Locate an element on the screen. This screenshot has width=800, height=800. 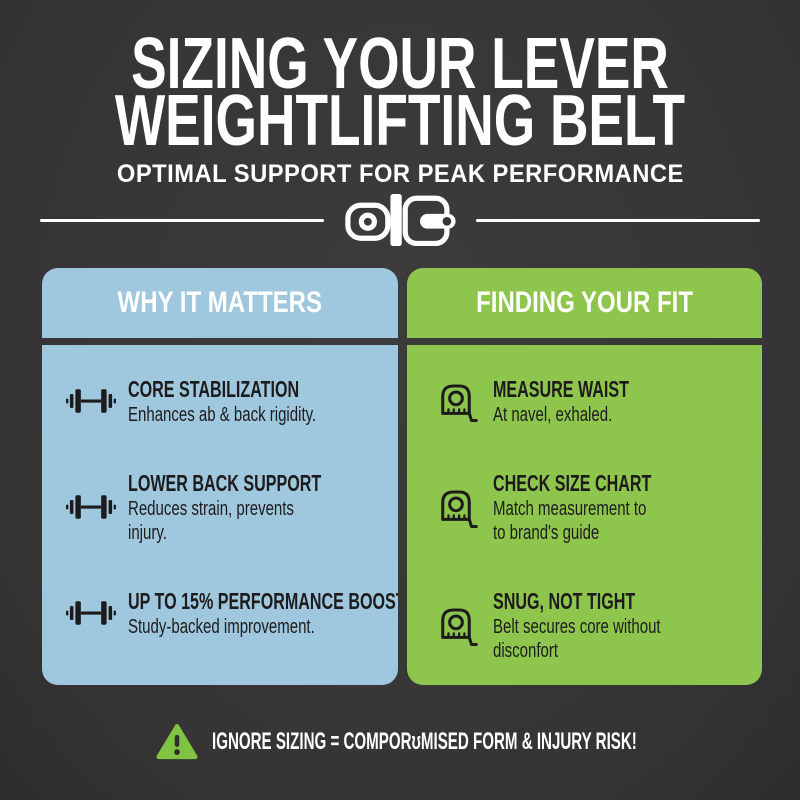
card-finding-your-fit-header: FINDING YOUR FIT is located at coordinates (584, 303).